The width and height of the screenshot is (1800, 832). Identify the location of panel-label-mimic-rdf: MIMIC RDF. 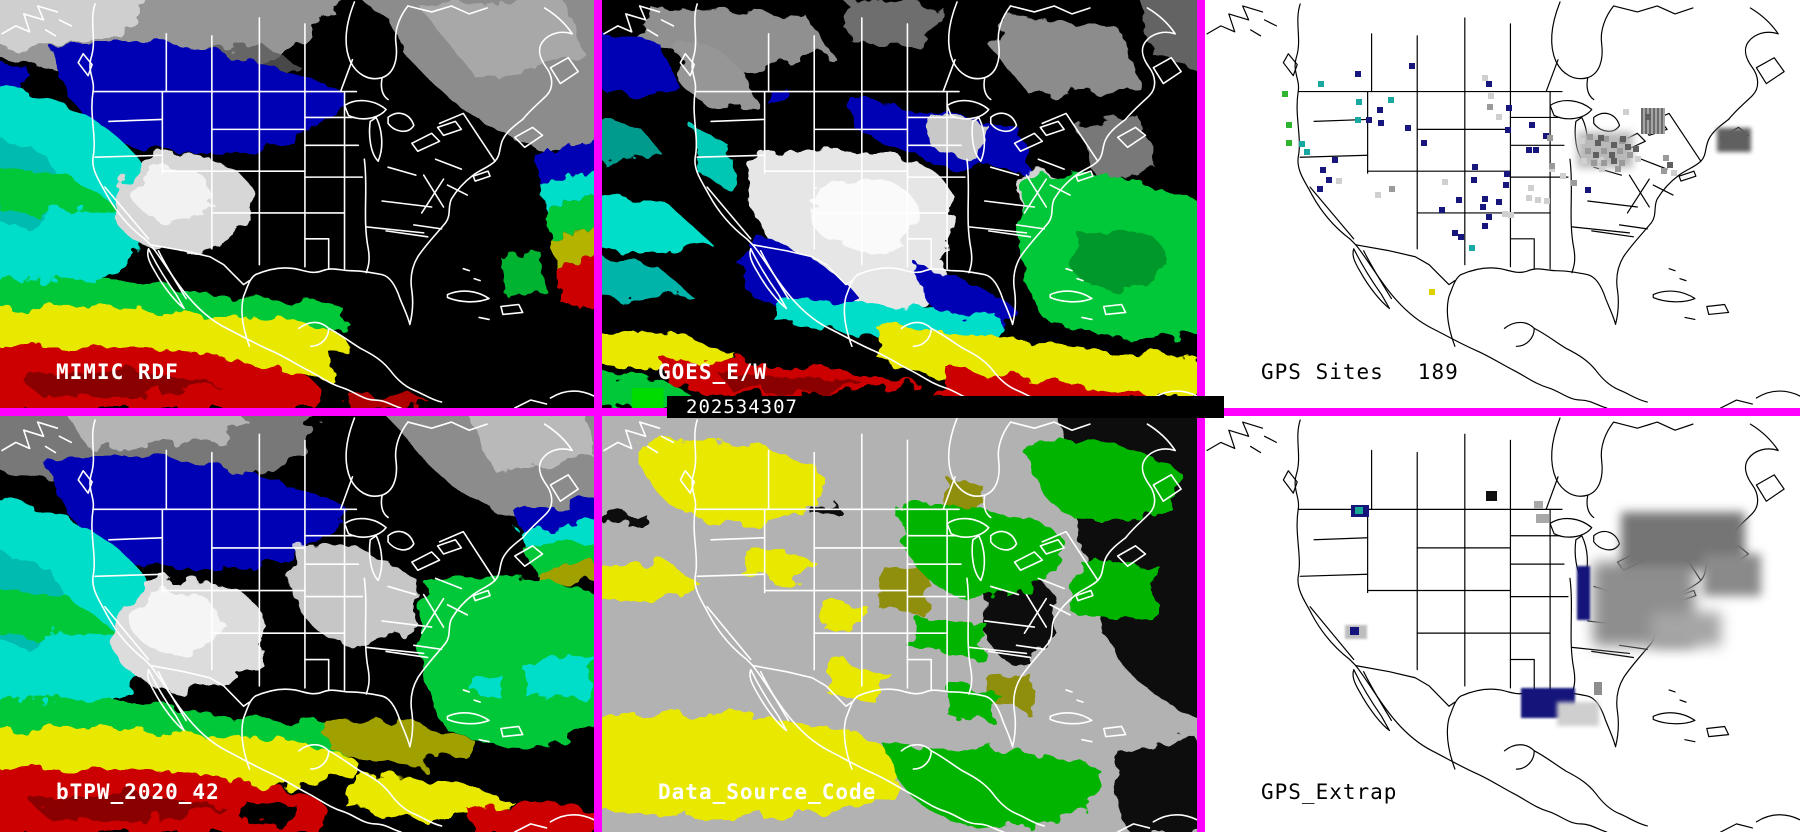
(117, 372).